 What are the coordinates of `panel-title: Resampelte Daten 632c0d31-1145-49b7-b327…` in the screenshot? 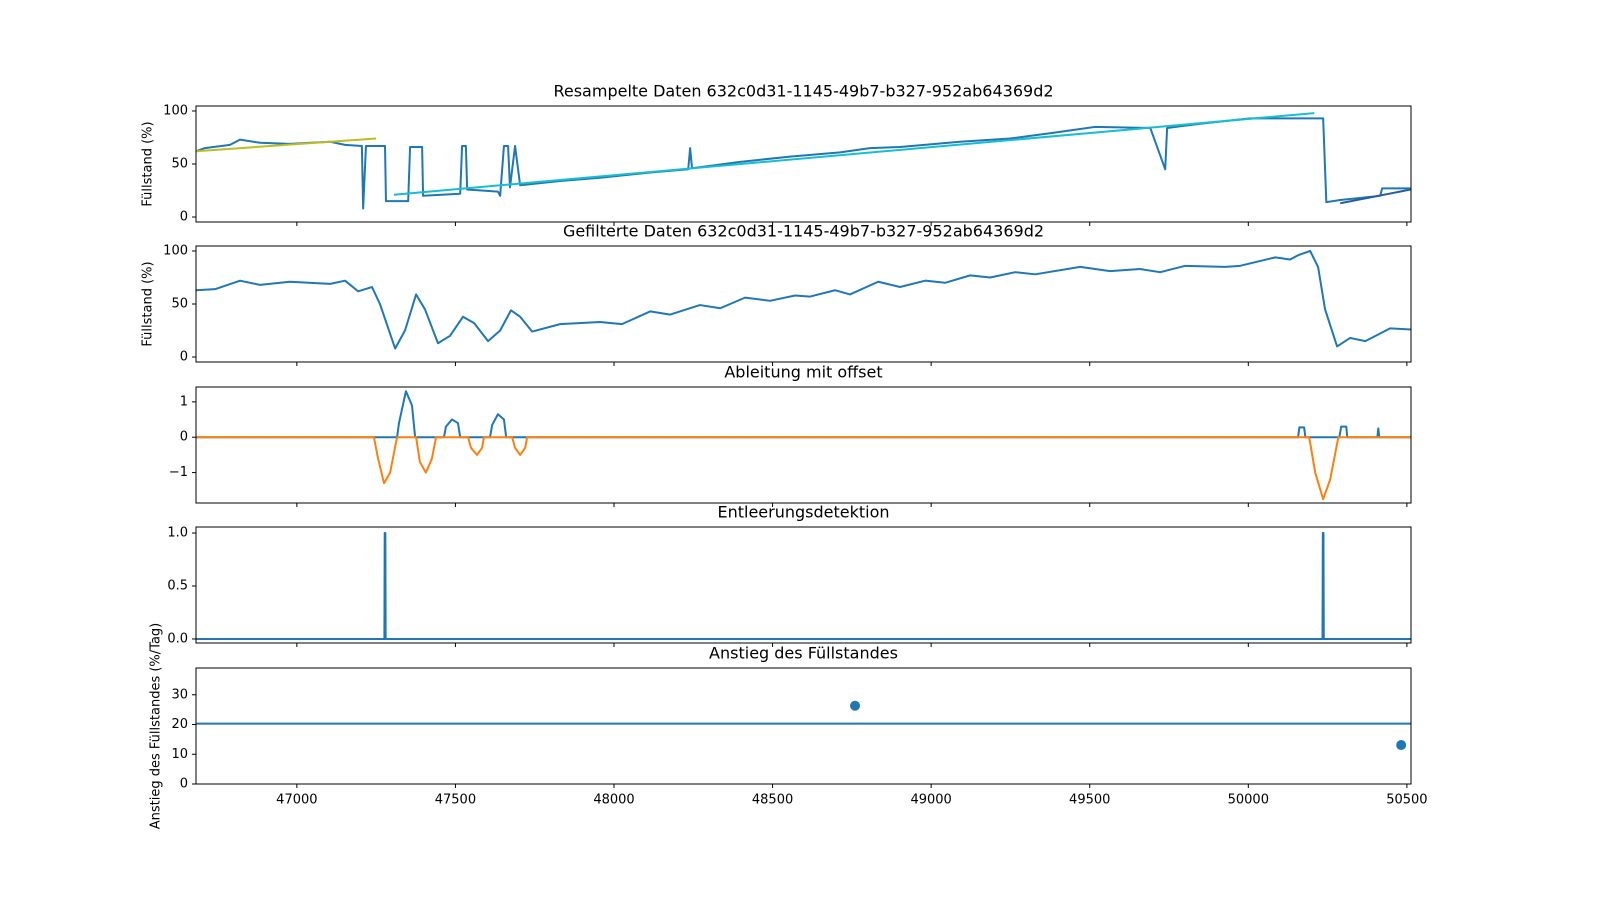 It's located at (803, 91).